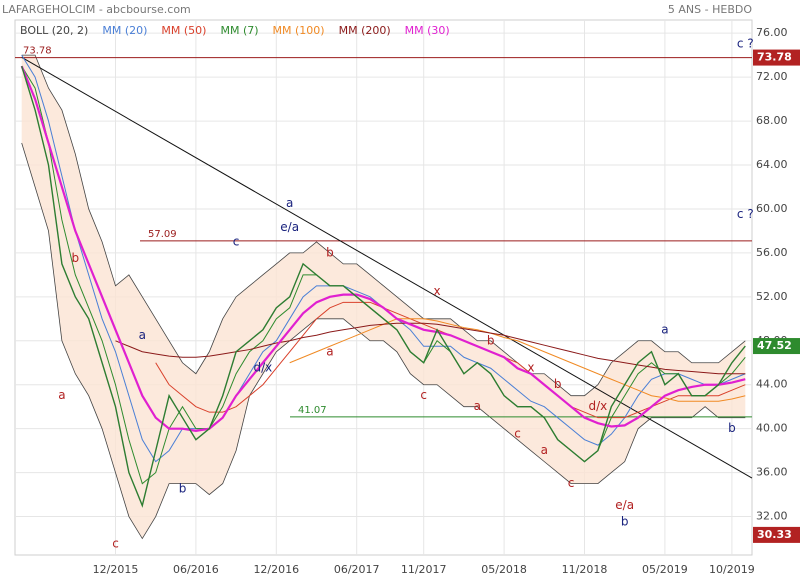 The height and width of the screenshot is (580, 800). What do you see at coordinates (772, 384) in the screenshot?
I see `y-tick-label: 44.00` at bounding box center [772, 384].